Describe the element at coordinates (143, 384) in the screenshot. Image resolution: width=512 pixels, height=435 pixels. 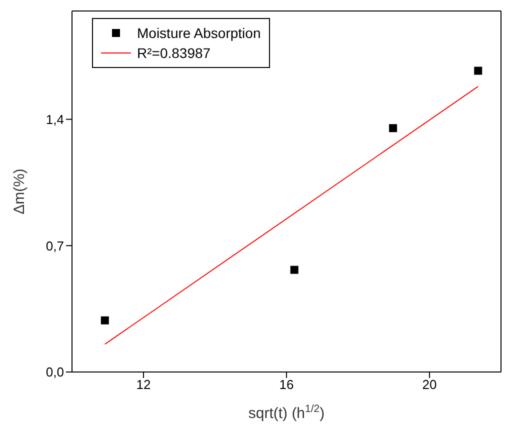
I see `x-tick-label: 12` at that location.